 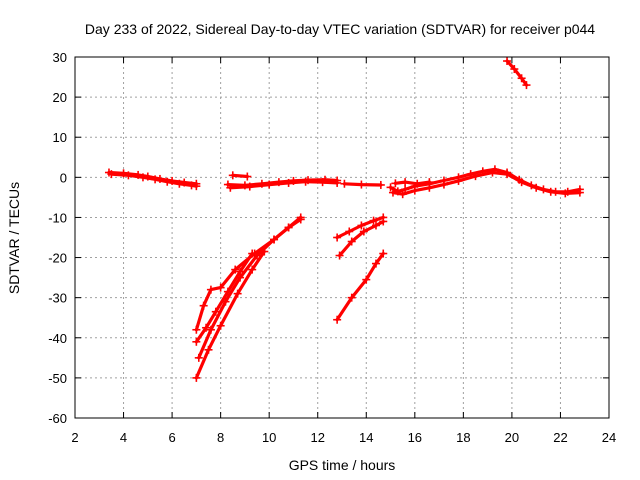 What do you see at coordinates (415, 437) in the screenshot?
I see `x-tick-label: 16` at bounding box center [415, 437].